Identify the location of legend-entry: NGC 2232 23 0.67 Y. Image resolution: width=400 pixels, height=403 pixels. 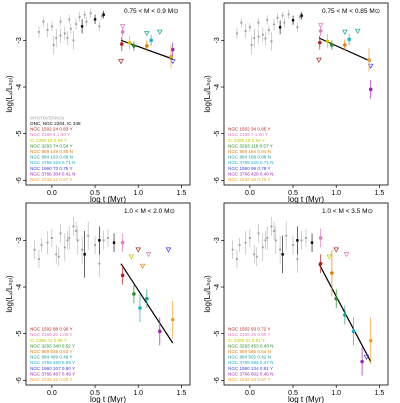
(249, 379).